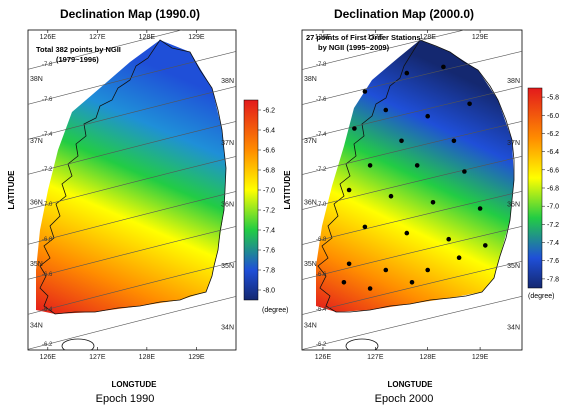 This screenshot has width=567, height=409. What do you see at coordinates (553, 116) in the screenshot?
I see `colorbar-tick-label: -6.0` at bounding box center [553, 116].